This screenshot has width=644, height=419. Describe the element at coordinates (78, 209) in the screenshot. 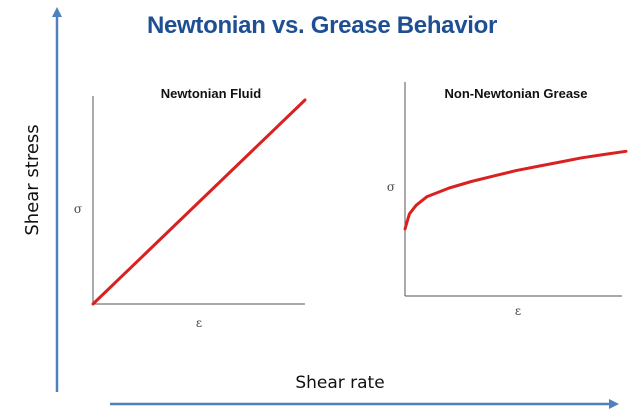

I see `newtonian-y-symbol: σ` at that location.